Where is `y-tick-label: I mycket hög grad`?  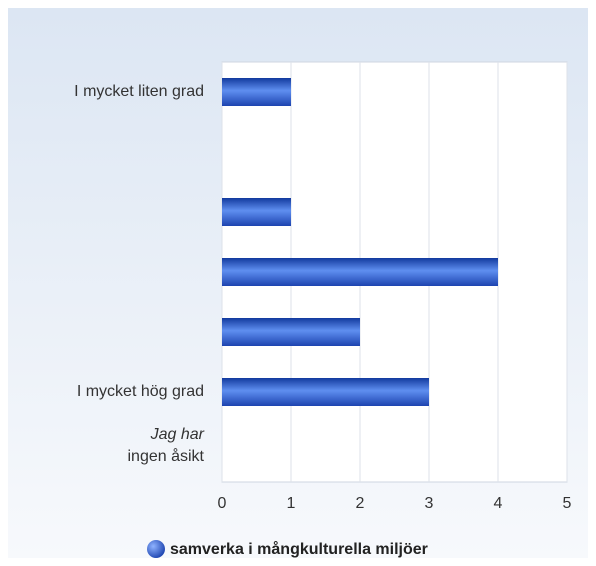
y-tick-label: I mycket hög grad is located at coordinates (140, 391).